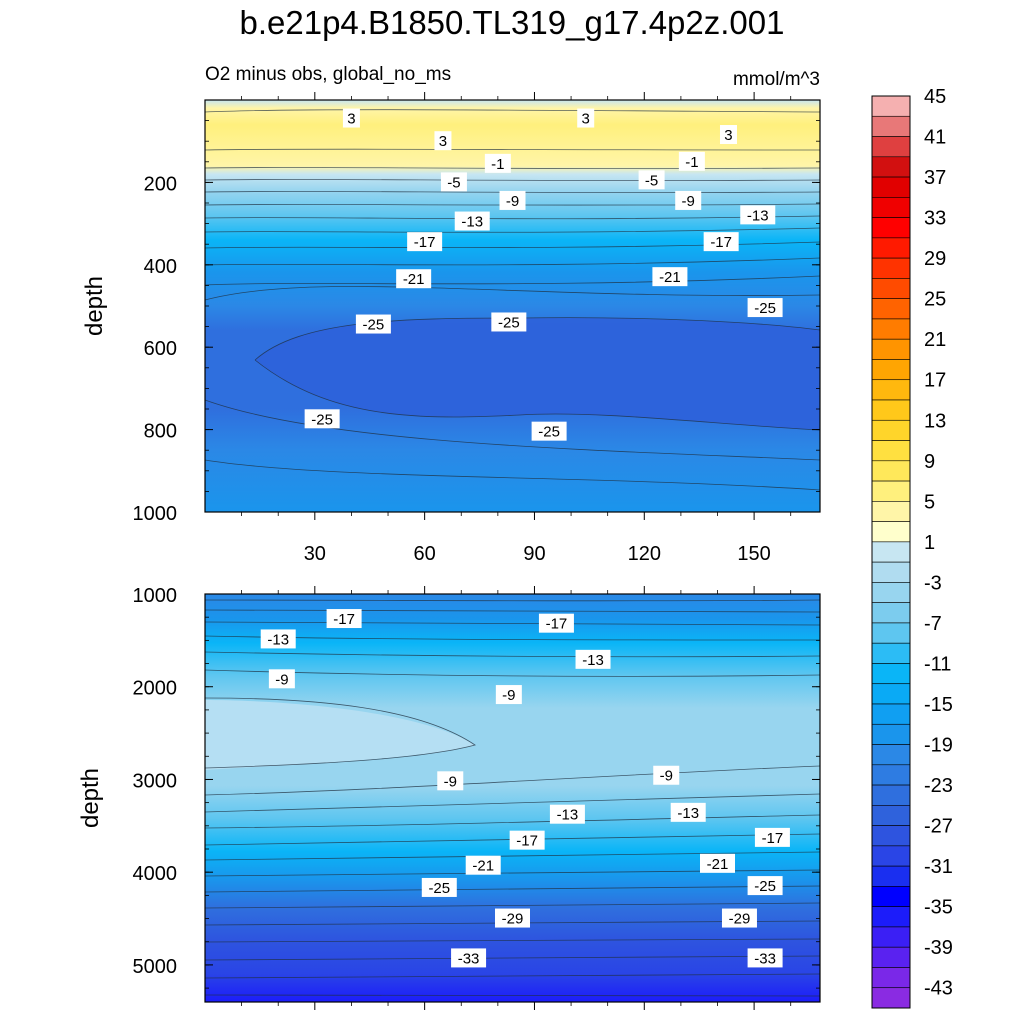 This screenshot has height=1024, width=1024. What do you see at coordinates (160, 267) in the screenshot?
I see `y-tick-label: 400` at bounding box center [160, 267].